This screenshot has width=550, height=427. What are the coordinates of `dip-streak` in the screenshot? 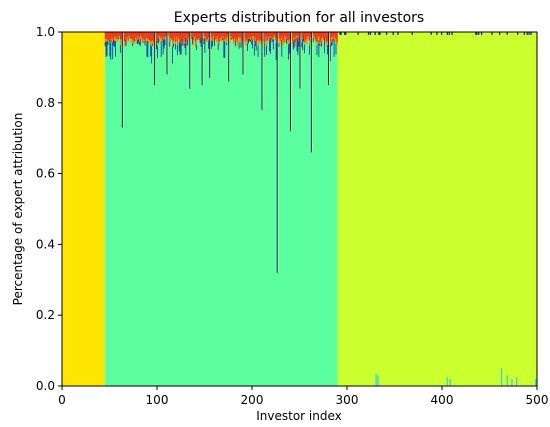 It's located at (155, 59).